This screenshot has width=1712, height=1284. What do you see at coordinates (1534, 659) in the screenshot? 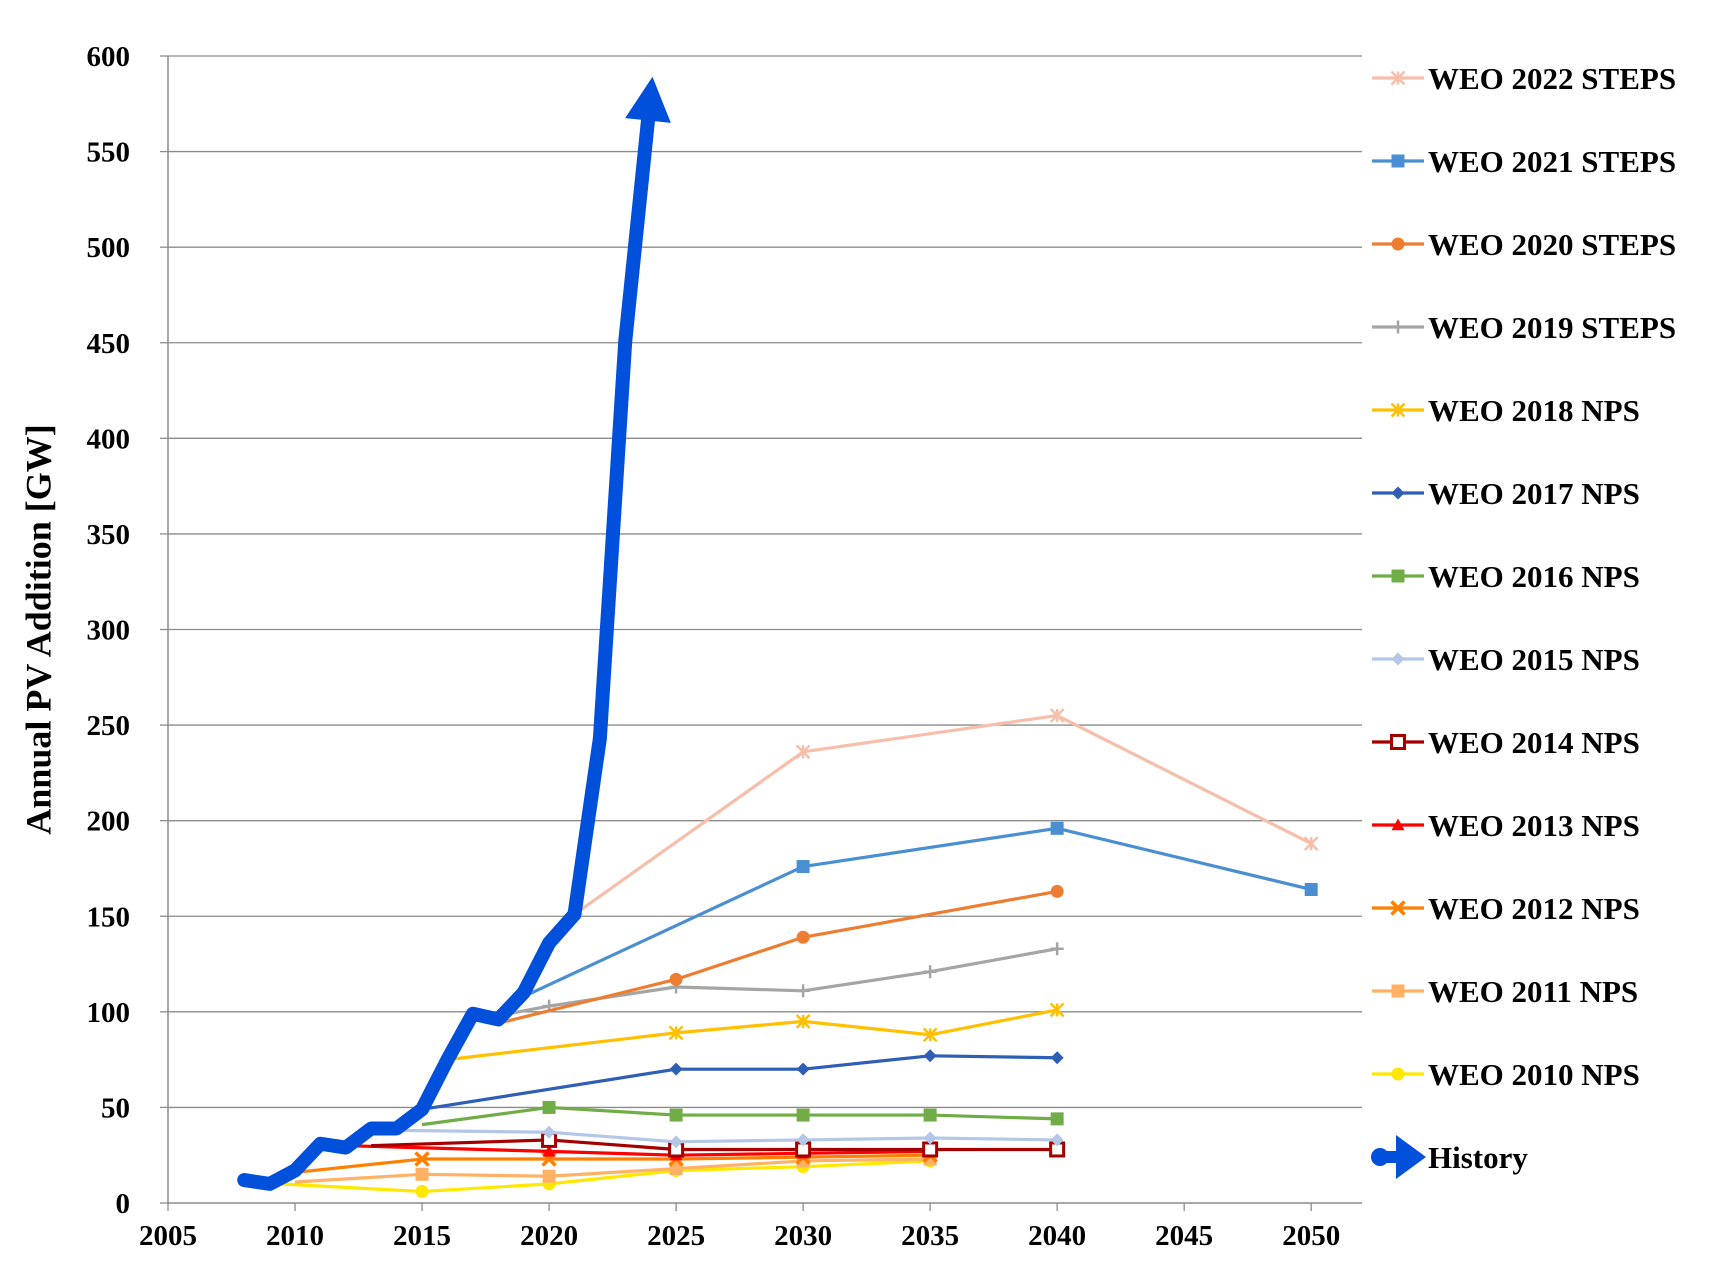
I see `legend-label: WEO 2015 NPS` at bounding box center [1534, 659].